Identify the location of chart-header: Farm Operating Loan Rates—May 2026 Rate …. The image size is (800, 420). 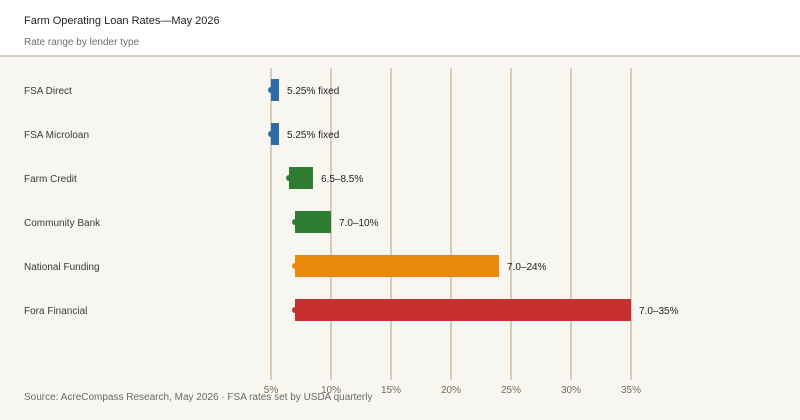
(400, 28).